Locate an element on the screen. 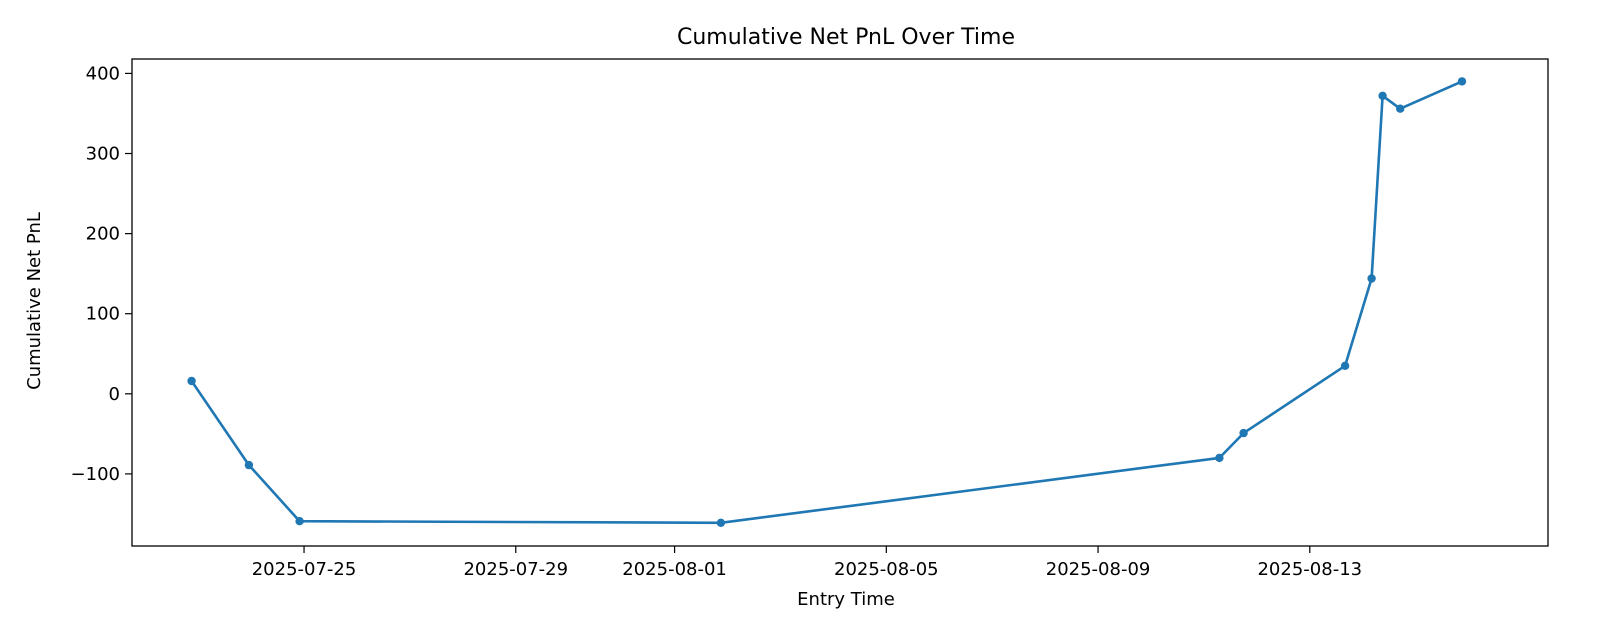 Image resolution: width=1600 pixels, height=640 pixels. y-tick-label: 100 is located at coordinates (103, 314).